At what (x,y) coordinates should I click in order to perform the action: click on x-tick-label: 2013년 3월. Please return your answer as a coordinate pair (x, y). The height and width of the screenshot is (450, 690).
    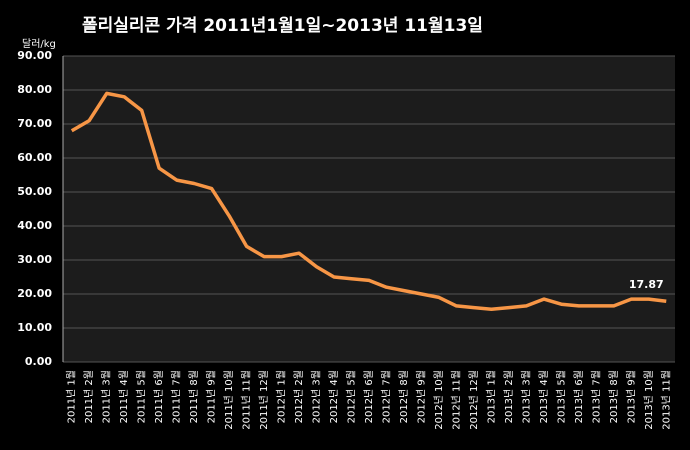
    Looking at the image, I should click on (526, 396).